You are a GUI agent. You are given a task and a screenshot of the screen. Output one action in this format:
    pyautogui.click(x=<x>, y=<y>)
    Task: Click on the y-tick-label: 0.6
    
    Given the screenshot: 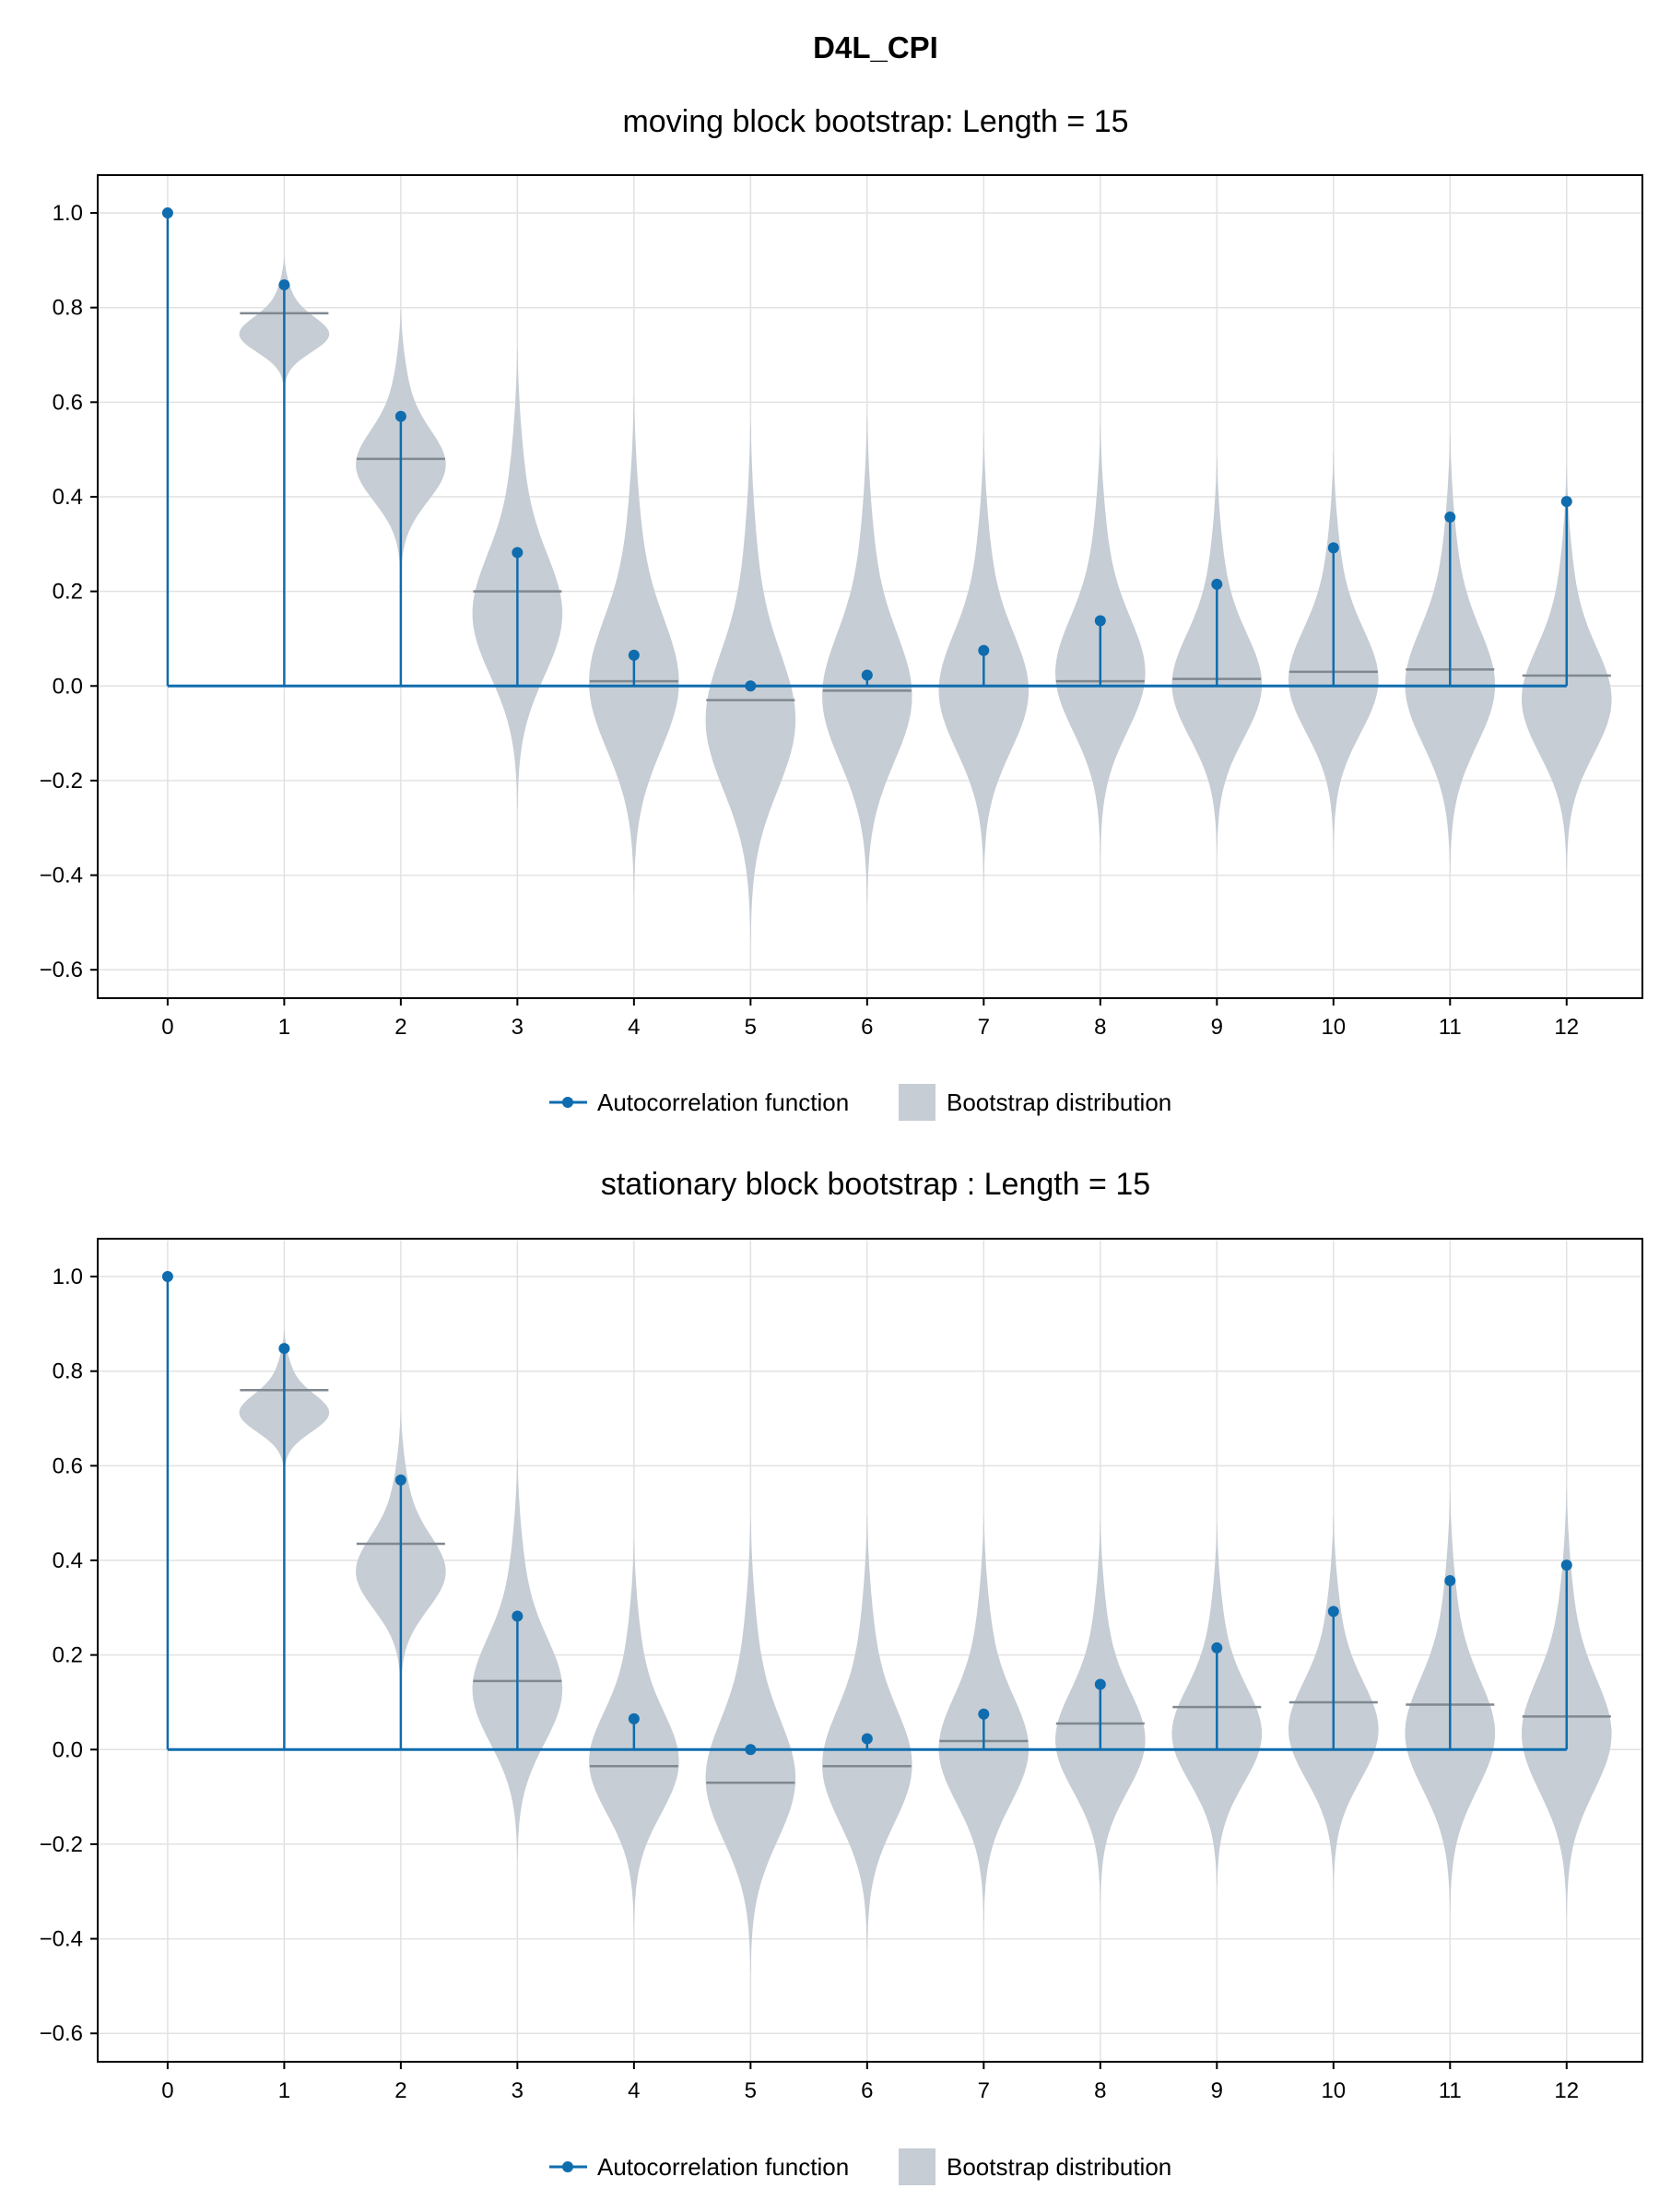 What is the action you would take?
    pyautogui.click(x=68, y=1465)
    